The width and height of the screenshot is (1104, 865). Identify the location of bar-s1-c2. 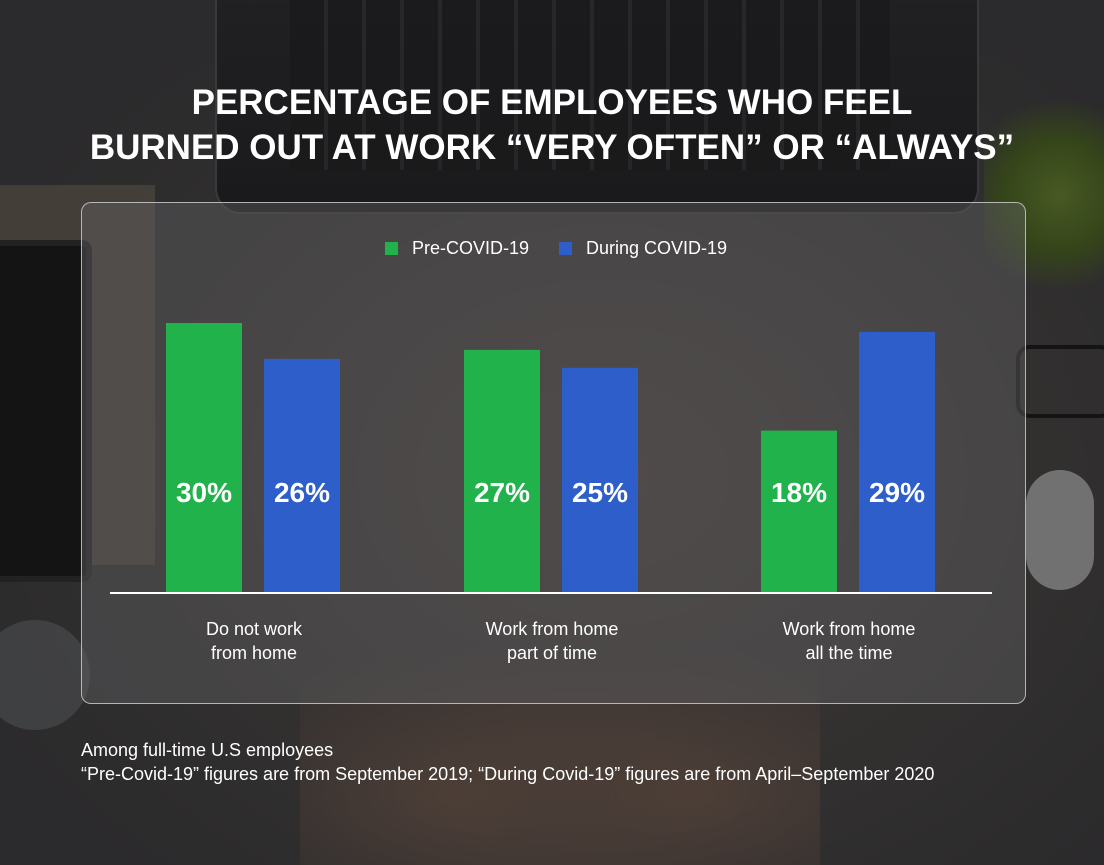
(897, 461).